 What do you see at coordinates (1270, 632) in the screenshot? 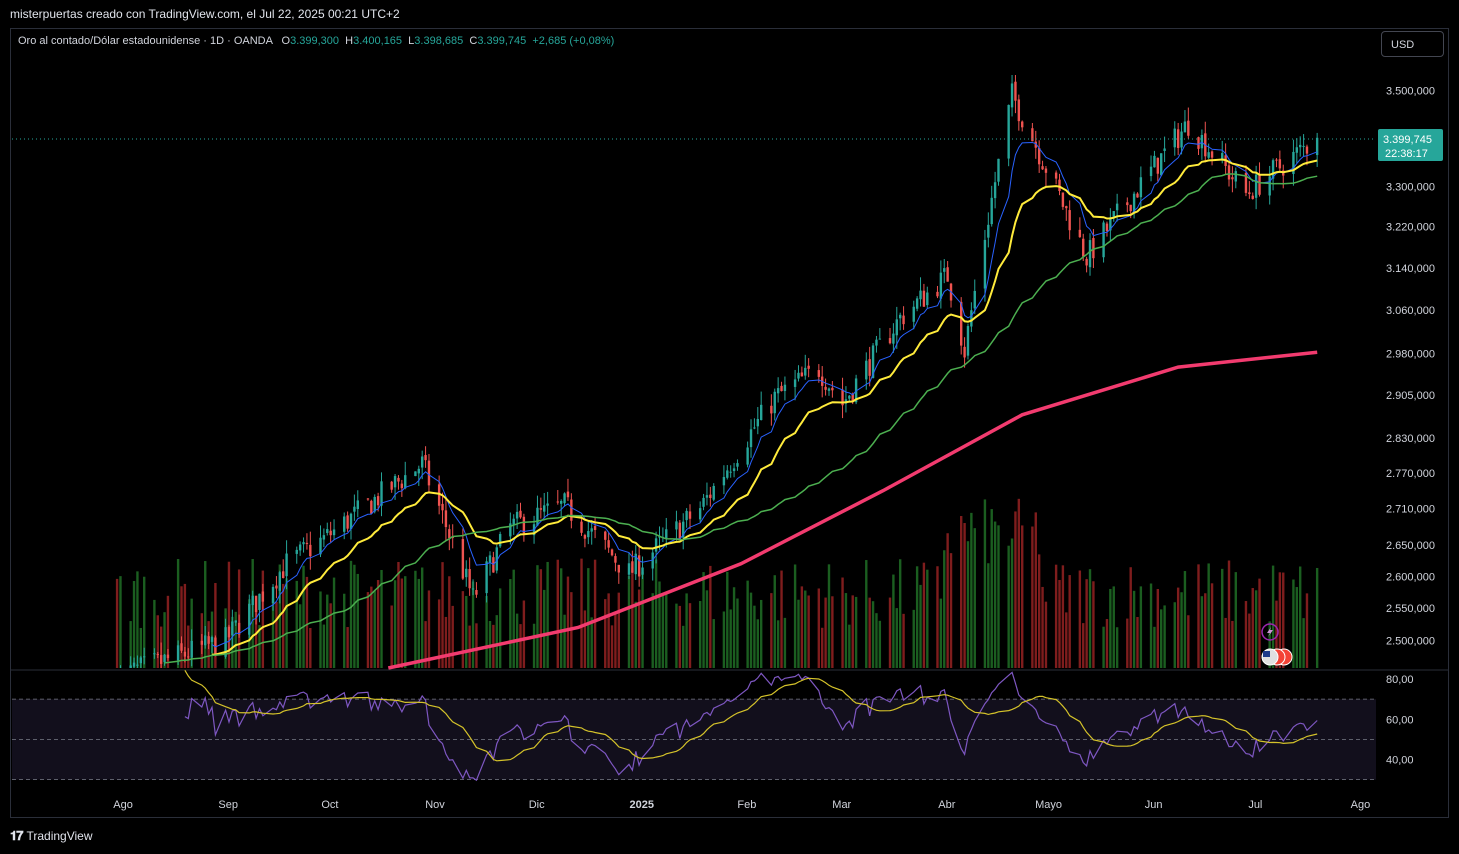
I see `lightning-icon` at bounding box center [1270, 632].